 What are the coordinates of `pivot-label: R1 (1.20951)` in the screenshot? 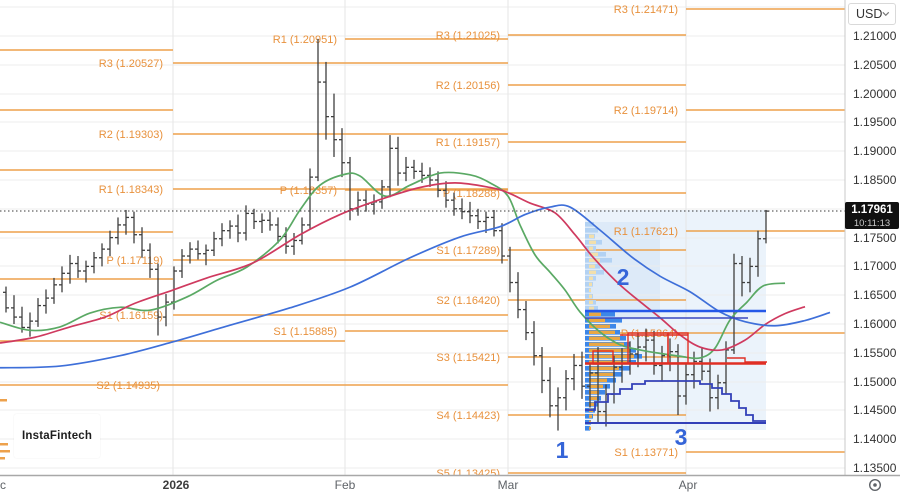 It's located at (305, 40).